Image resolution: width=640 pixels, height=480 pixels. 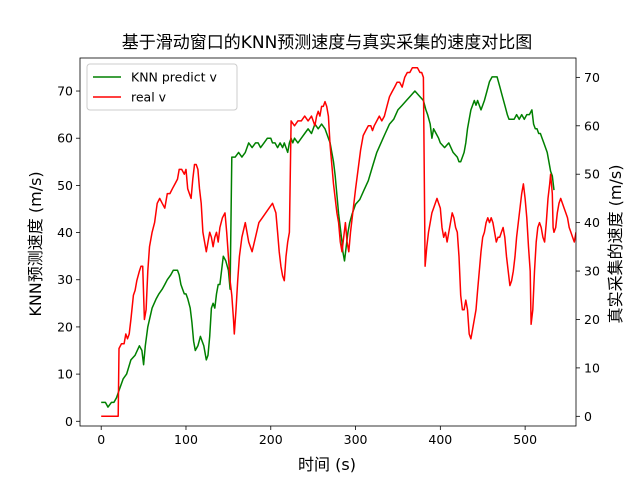 I want to click on right-y-tick-label: 0, so click(x=588, y=416).